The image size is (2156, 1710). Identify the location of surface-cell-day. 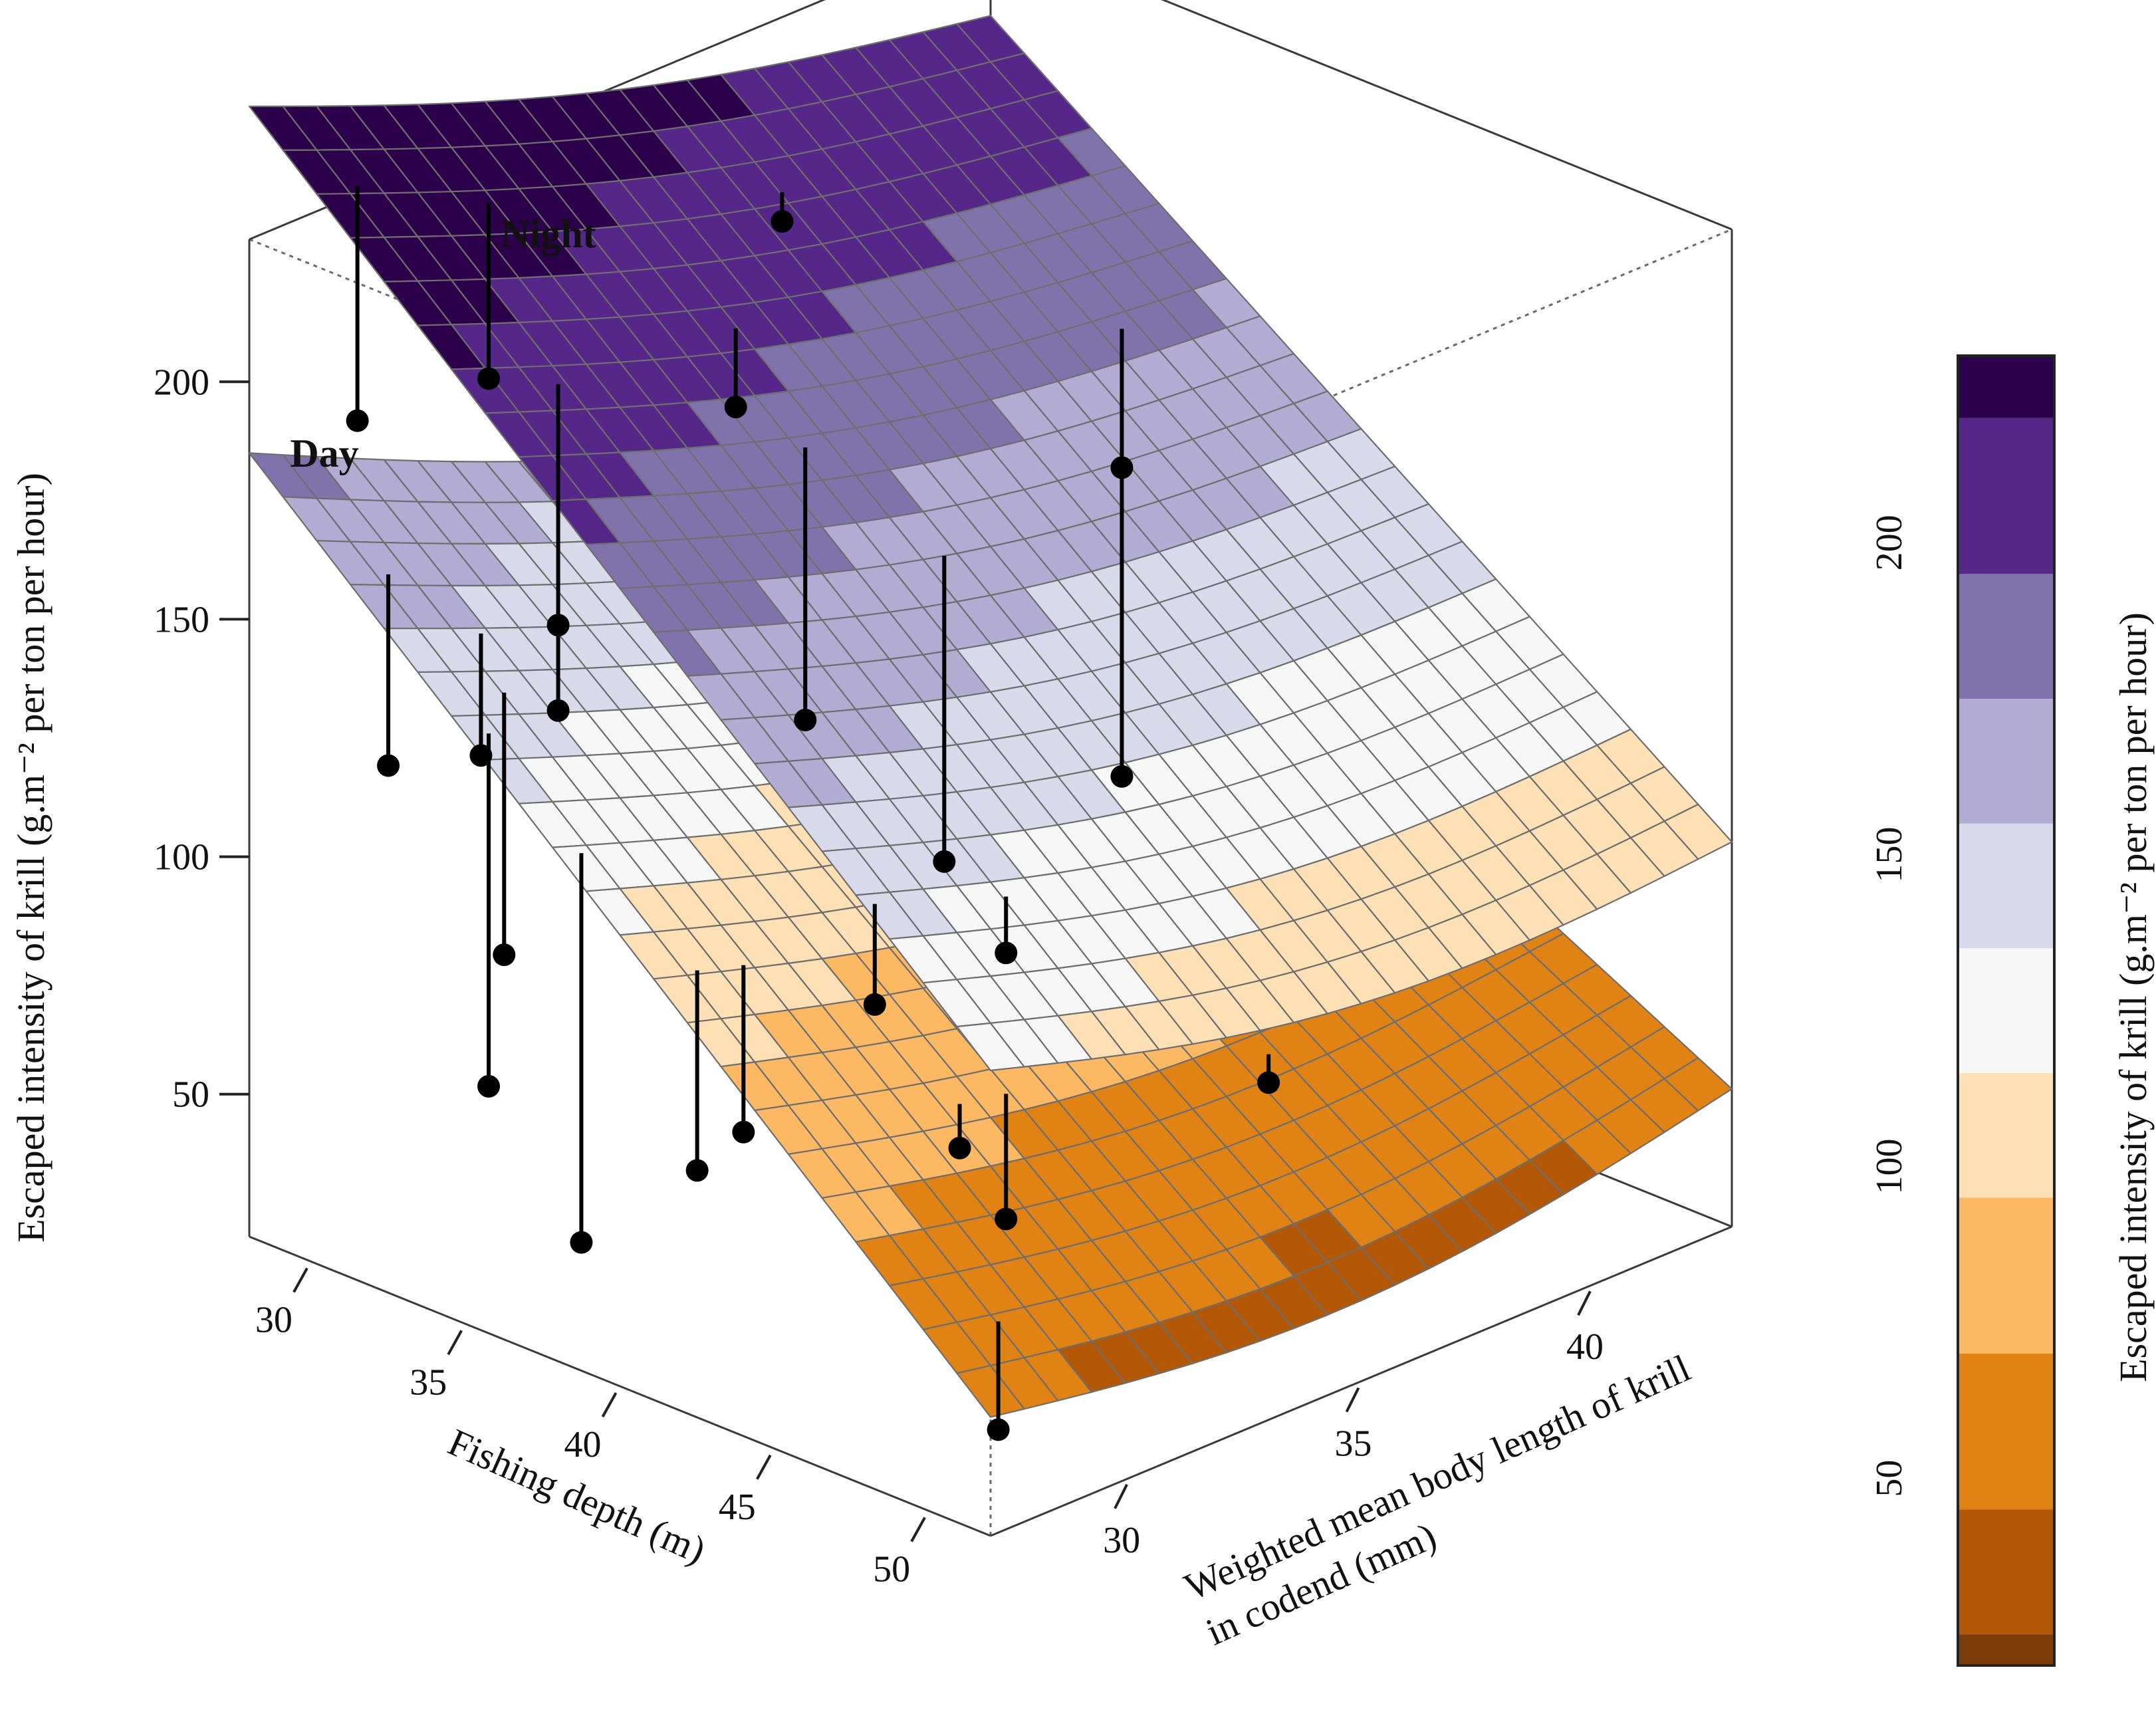
(1698, 1084).